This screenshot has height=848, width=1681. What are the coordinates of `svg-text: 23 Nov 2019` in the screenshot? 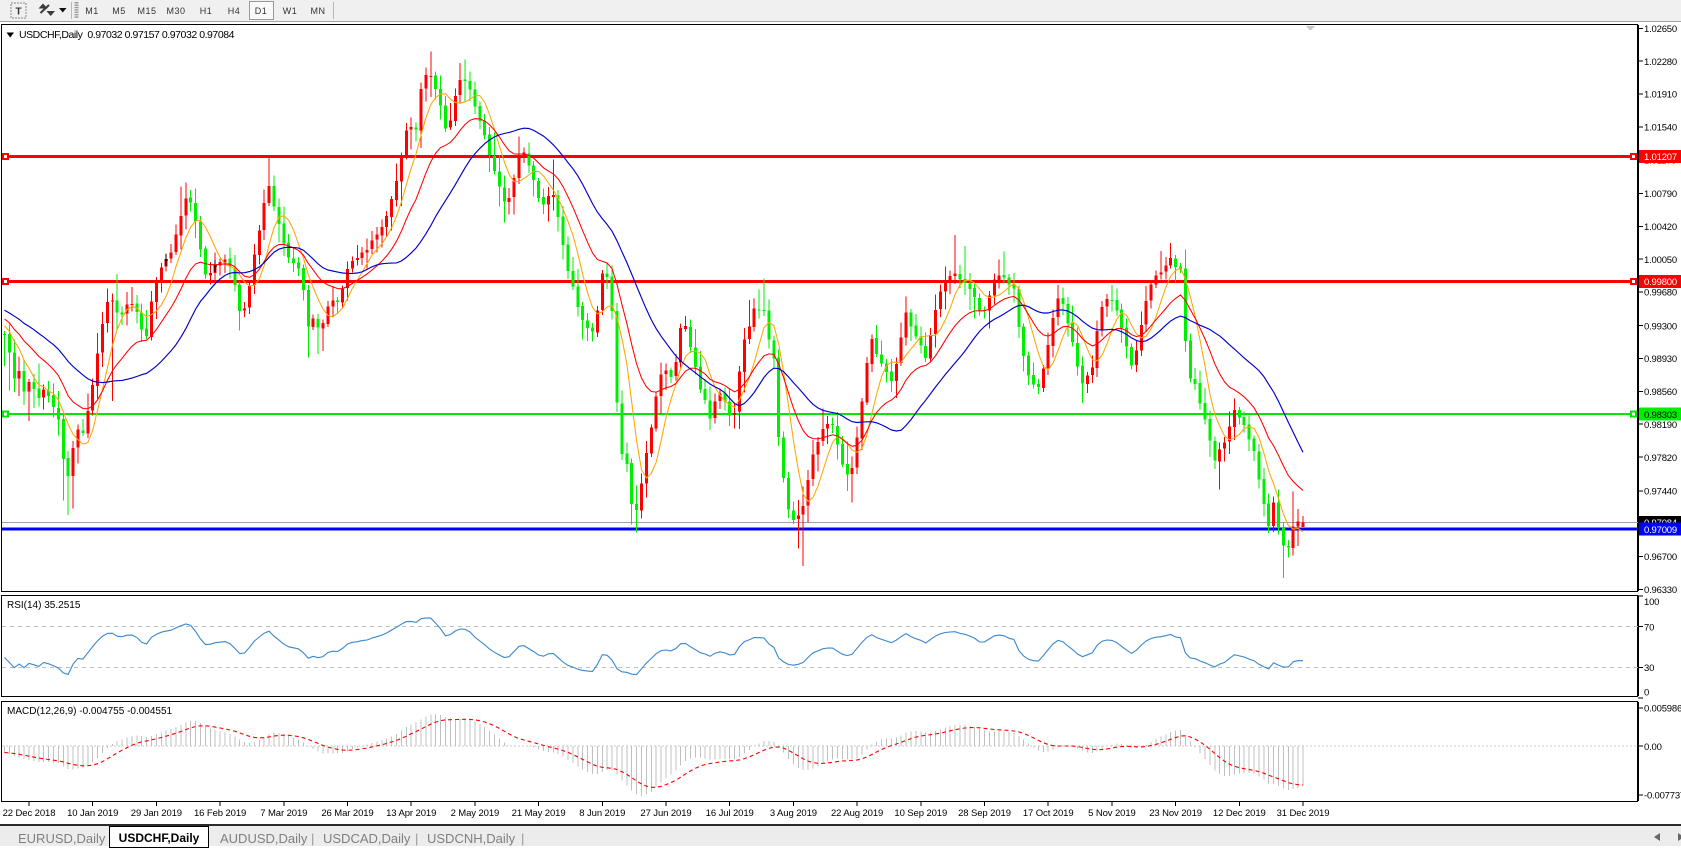 It's located at (1175, 813).